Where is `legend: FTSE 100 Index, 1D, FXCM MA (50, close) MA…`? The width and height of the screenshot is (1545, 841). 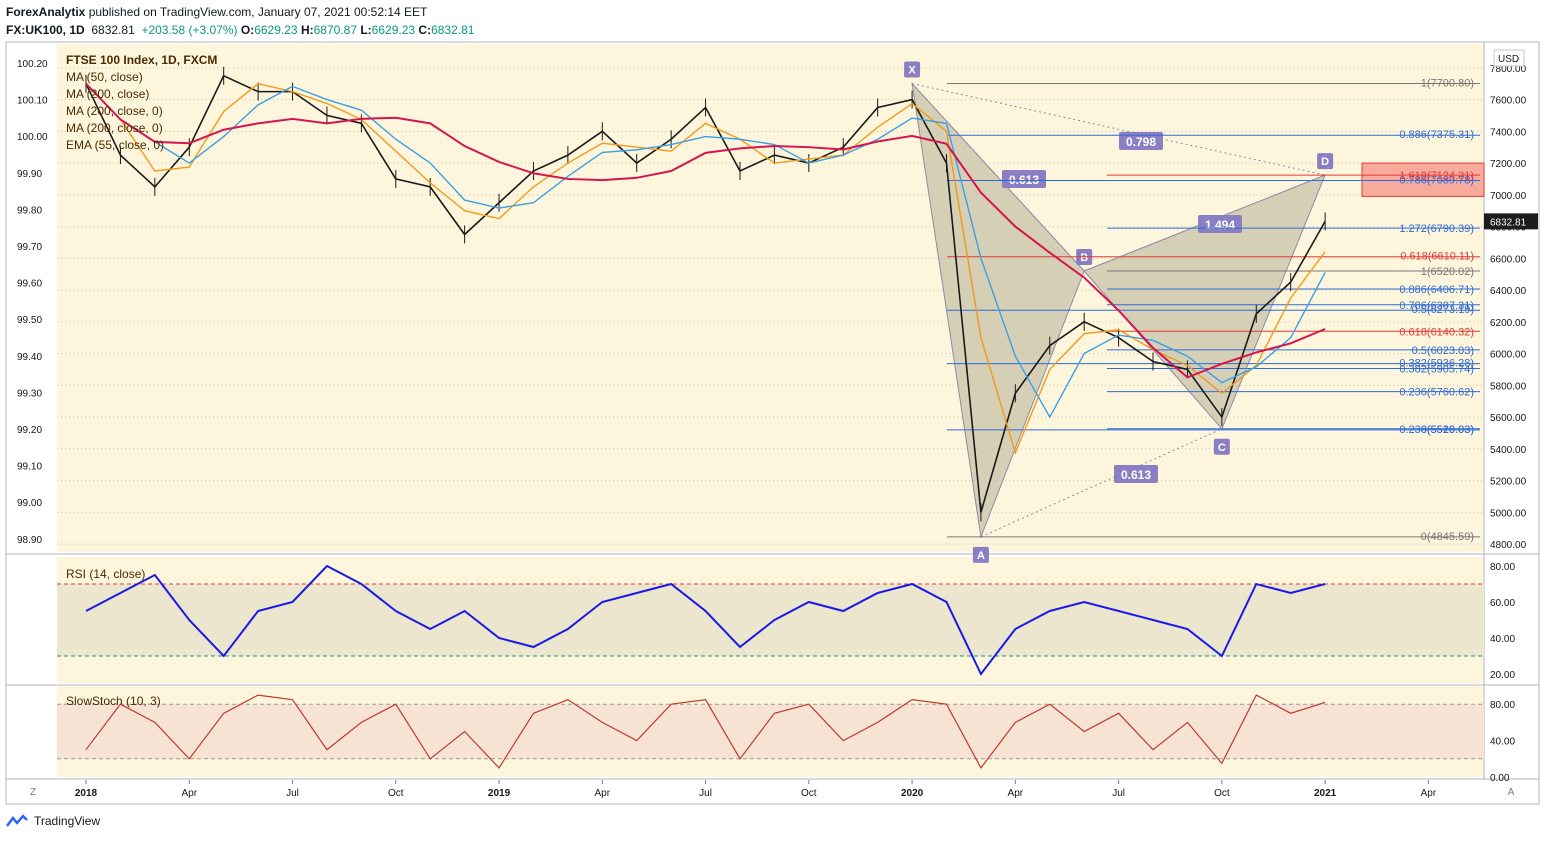
legend: FTSE 100 Index, 1D, FXCM MA (50, close) MA… is located at coordinates (141, 102).